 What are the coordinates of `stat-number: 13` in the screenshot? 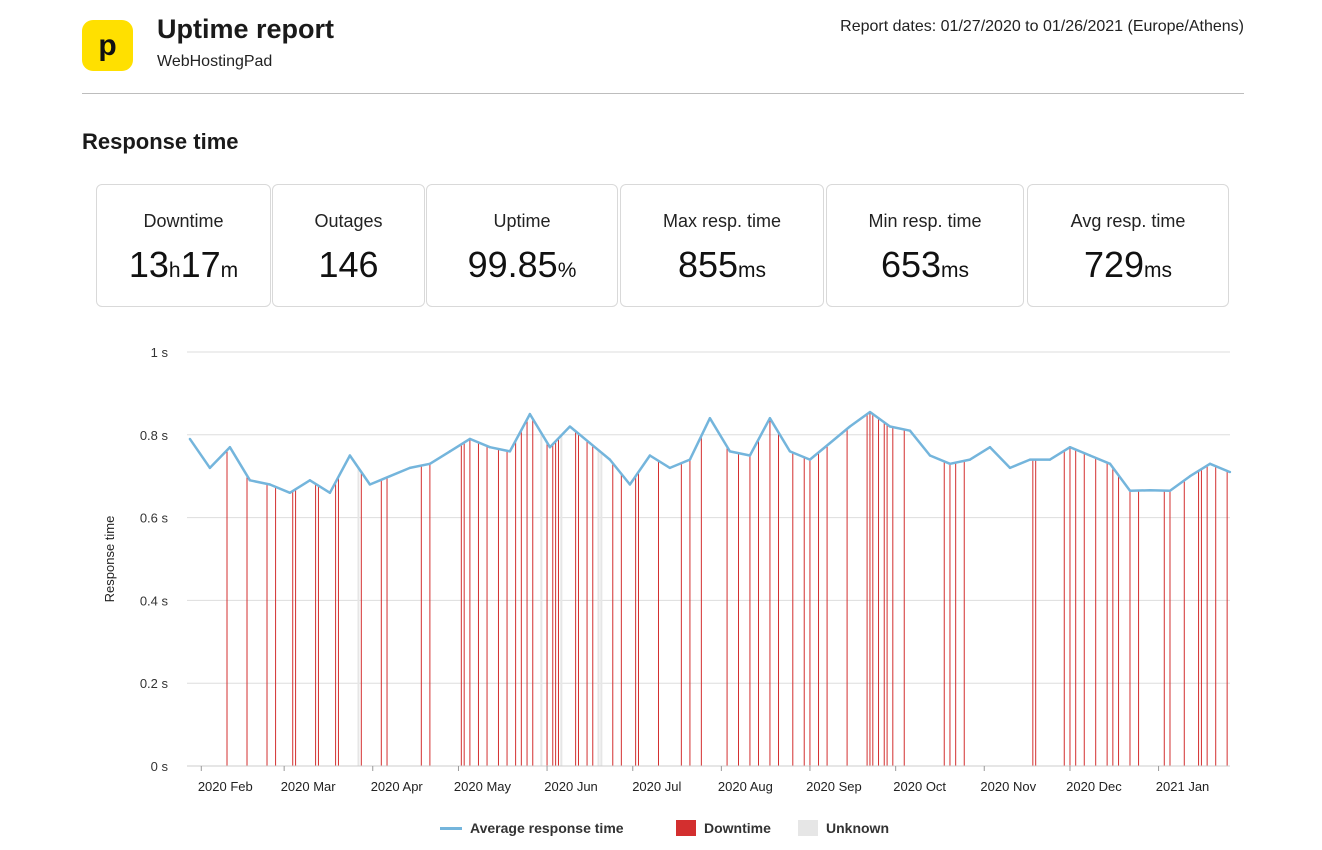 It's located at (148, 264).